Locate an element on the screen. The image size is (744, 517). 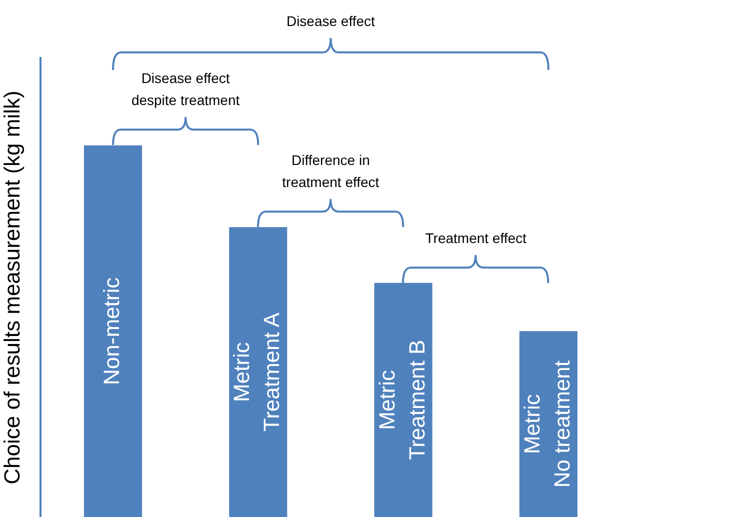
text: Disease effect despite treatment is located at coordinates (185, 89).